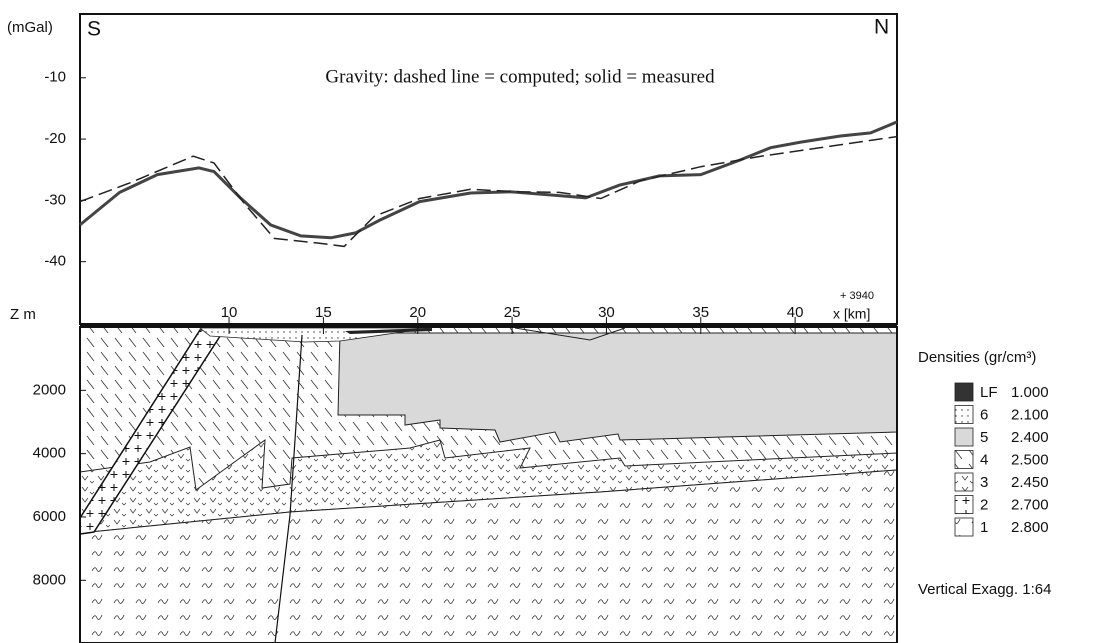 The image size is (1106, 643). I want to click on y-tick-label: -30, so click(55, 199).